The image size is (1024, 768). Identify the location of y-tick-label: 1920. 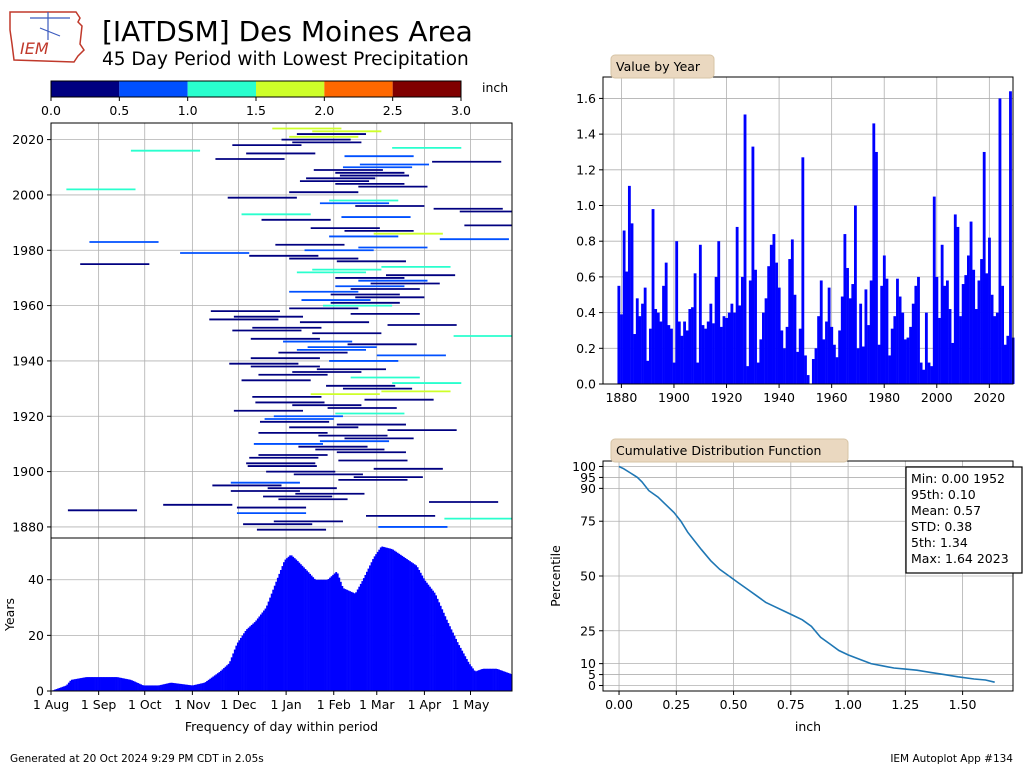
(28, 416).